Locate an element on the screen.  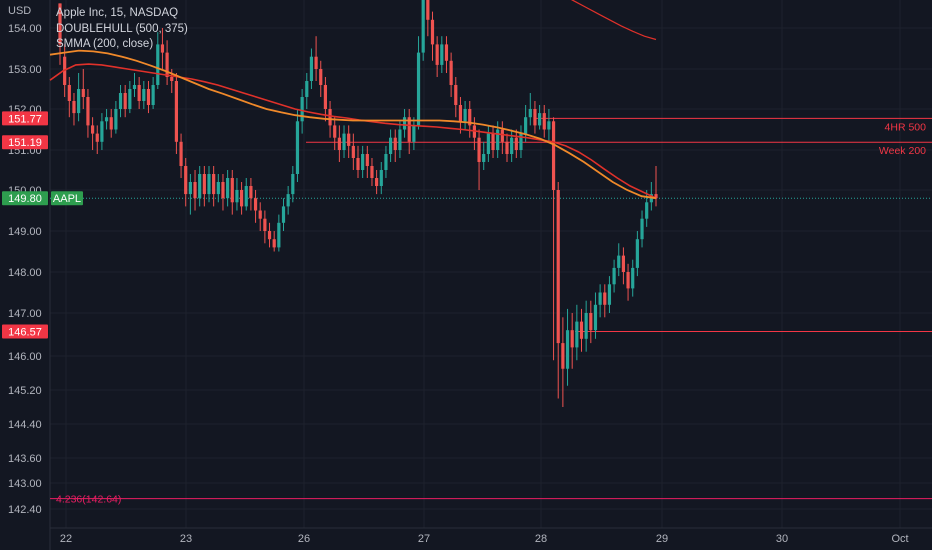
symbol-tag is located at coordinates (67, 198).